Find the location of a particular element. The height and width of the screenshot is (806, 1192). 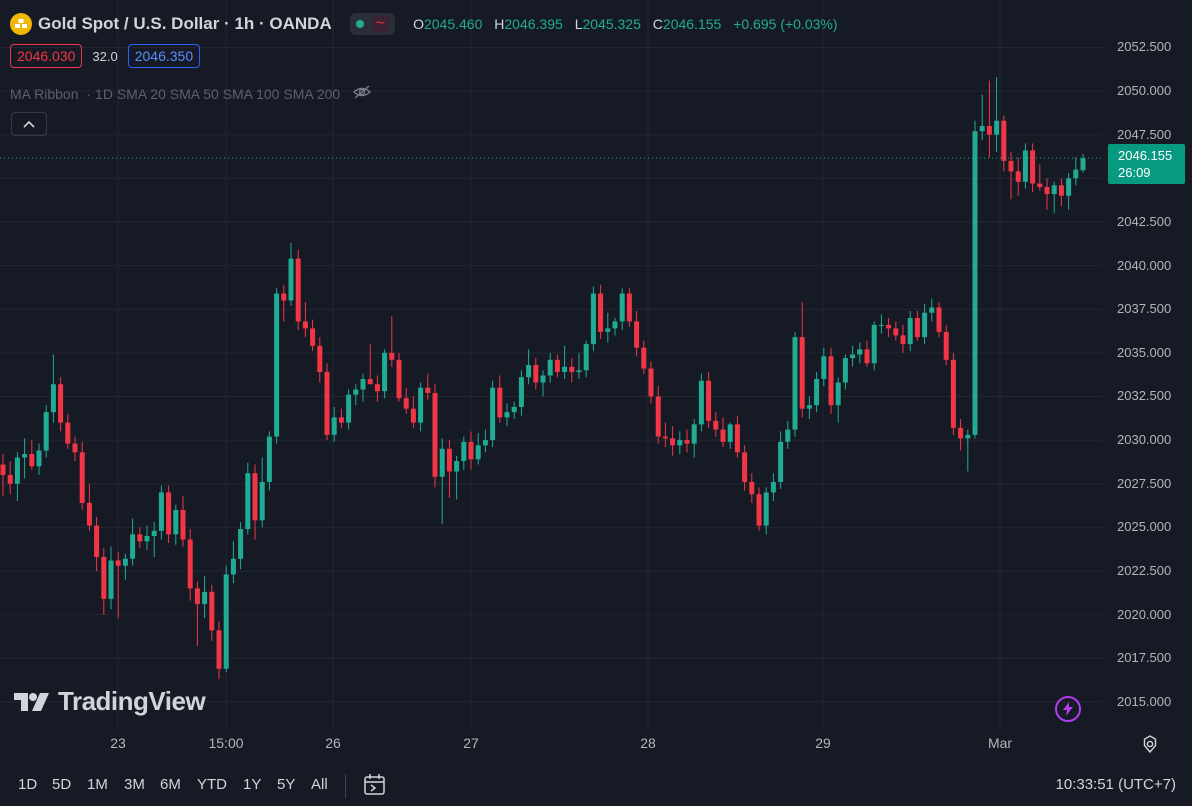

settings-gear-icon is located at coordinates (1150, 746).